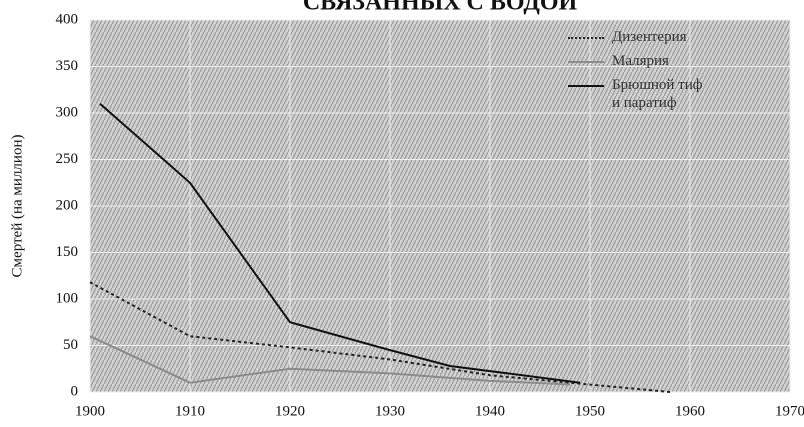  What do you see at coordinates (440, 8) in the screenshot?
I see `chart-title: СВЯЗАННЫХ С ВОДОЙ` at bounding box center [440, 8].